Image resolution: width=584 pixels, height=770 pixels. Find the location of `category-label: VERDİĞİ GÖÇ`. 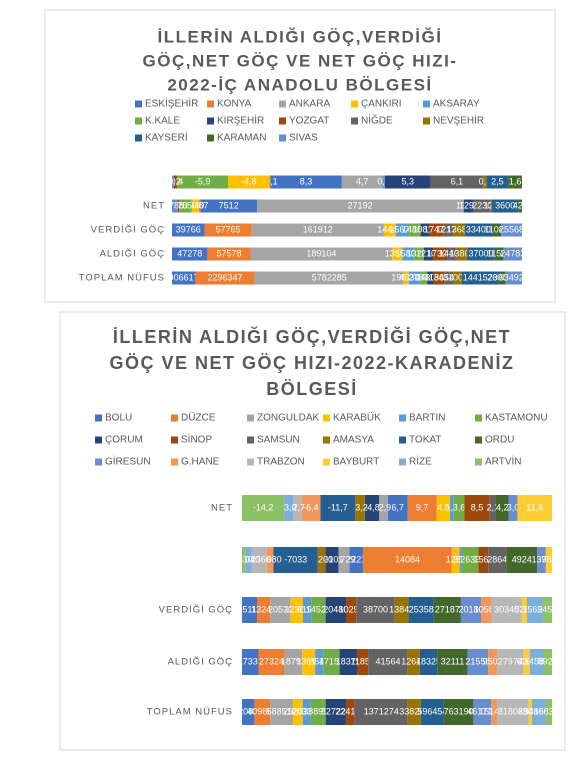

category-label: VERDİĞİ GÖÇ is located at coordinates (196, 610).